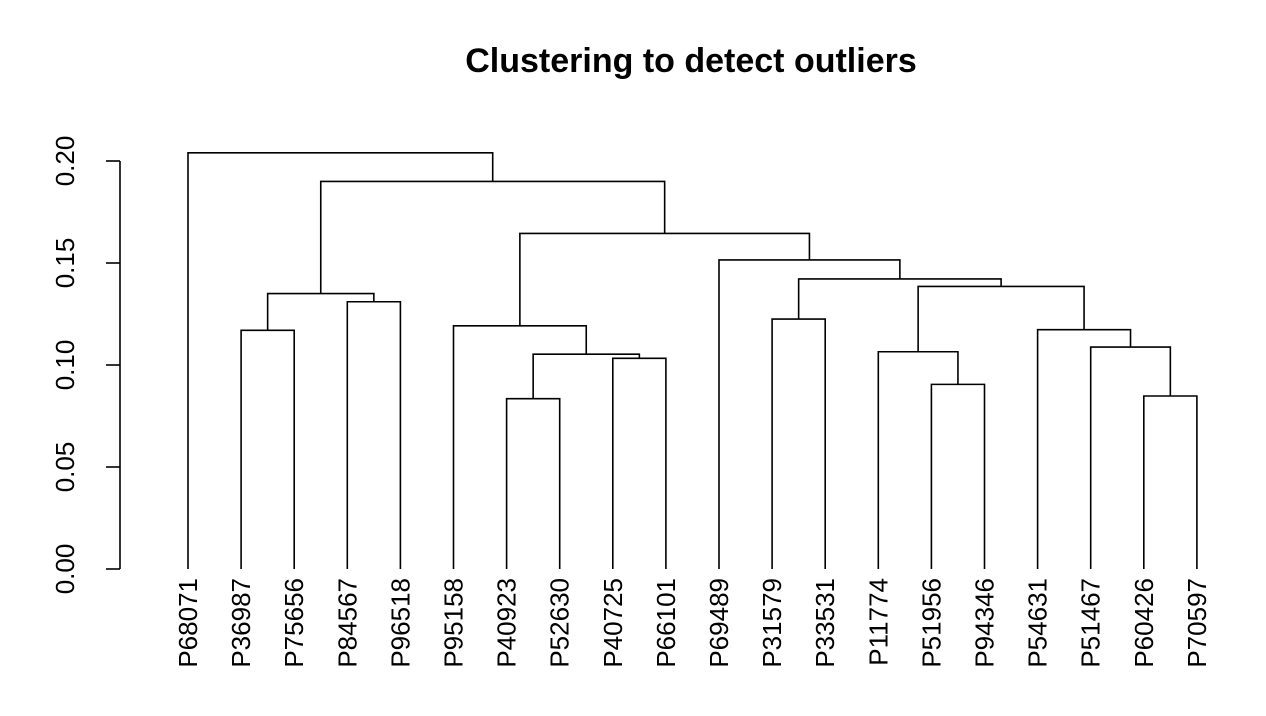 The width and height of the screenshot is (1266, 716). What do you see at coordinates (1197, 623) in the screenshot?
I see `leaf-label: P70597` at bounding box center [1197, 623].